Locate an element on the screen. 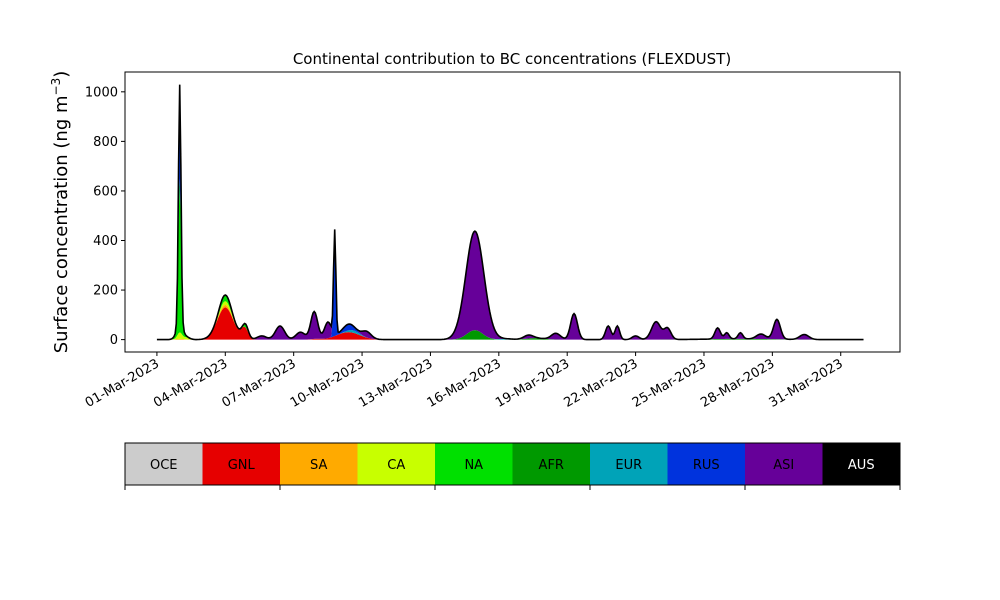 The width and height of the screenshot is (1000, 600). legend-swatch-asi is located at coordinates (784, 464).